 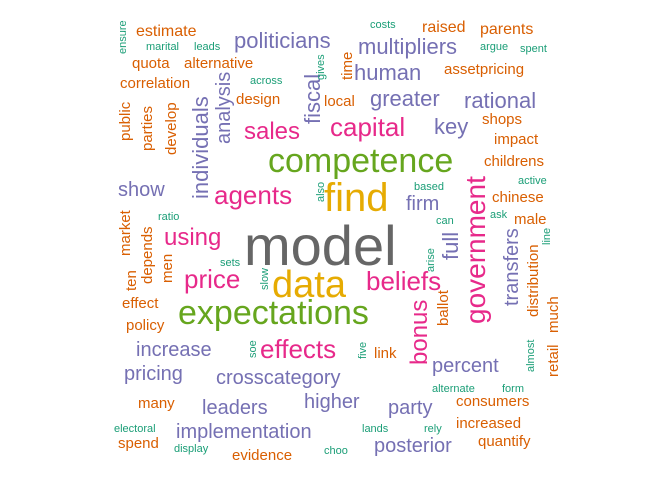 I want to click on word-display: display, so click(x=191, y=449).